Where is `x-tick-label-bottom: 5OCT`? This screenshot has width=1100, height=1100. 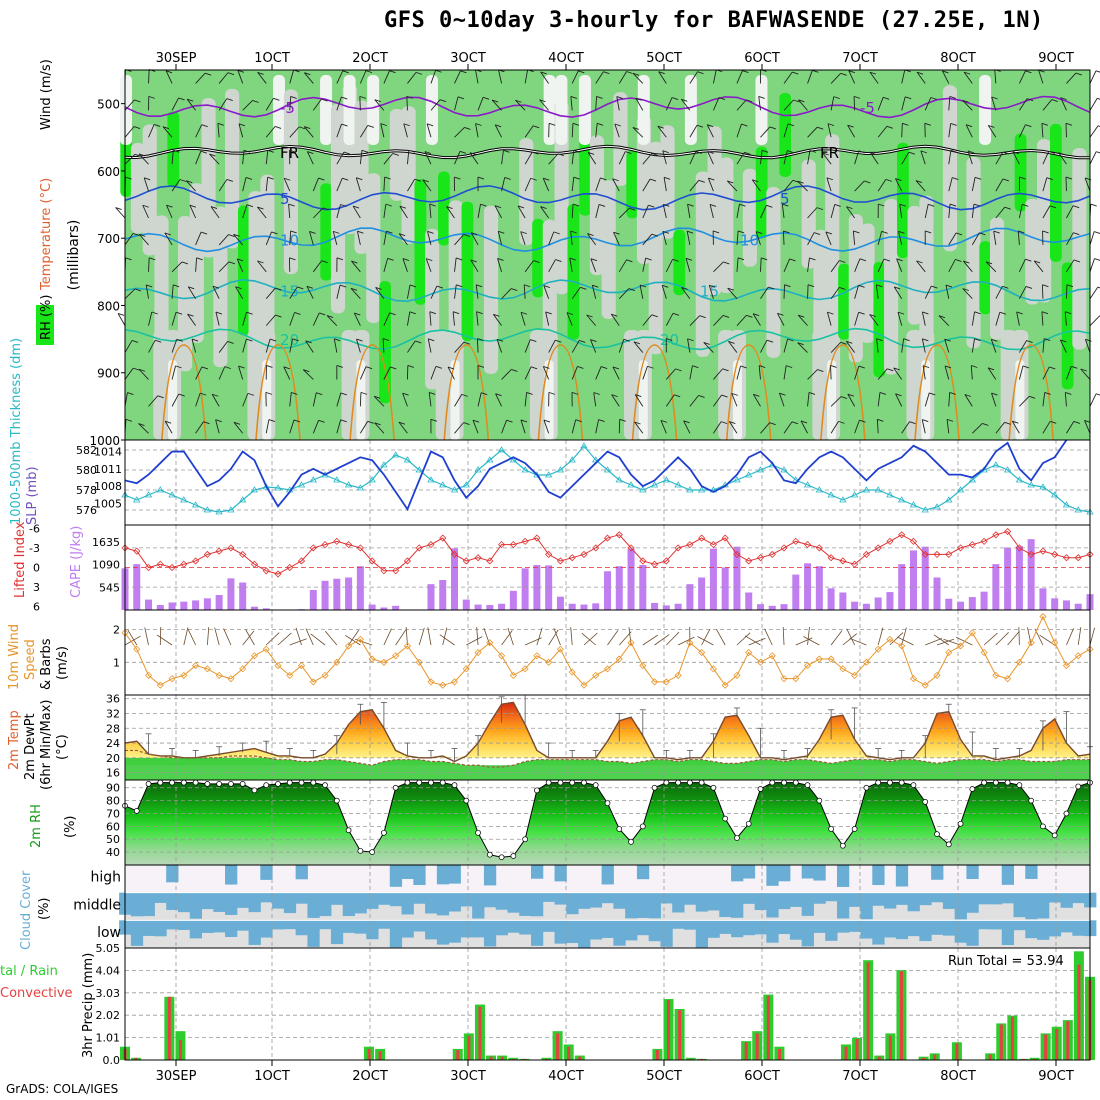
x-tick-label-bottom: 5OCT is located at coordinates (664, 1076).